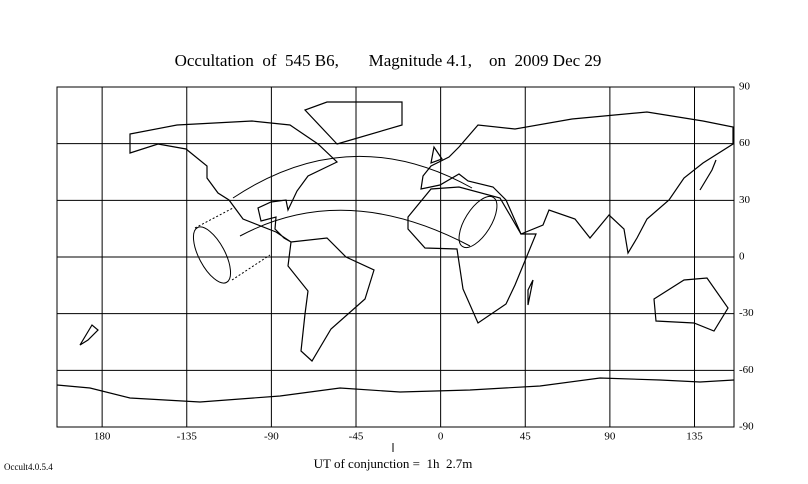 The width and height of the screenshot is (808, 484). Describe the element at coordinates (472, 255) in the screenshot. I see `africa` at that location.